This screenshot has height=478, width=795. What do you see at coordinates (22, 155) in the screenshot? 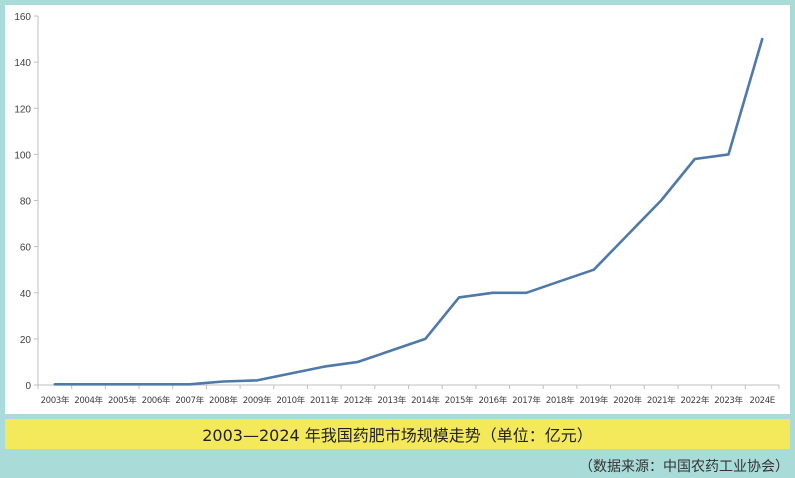
I see `y-tick-label: 100` at bounding box center [22, 155].